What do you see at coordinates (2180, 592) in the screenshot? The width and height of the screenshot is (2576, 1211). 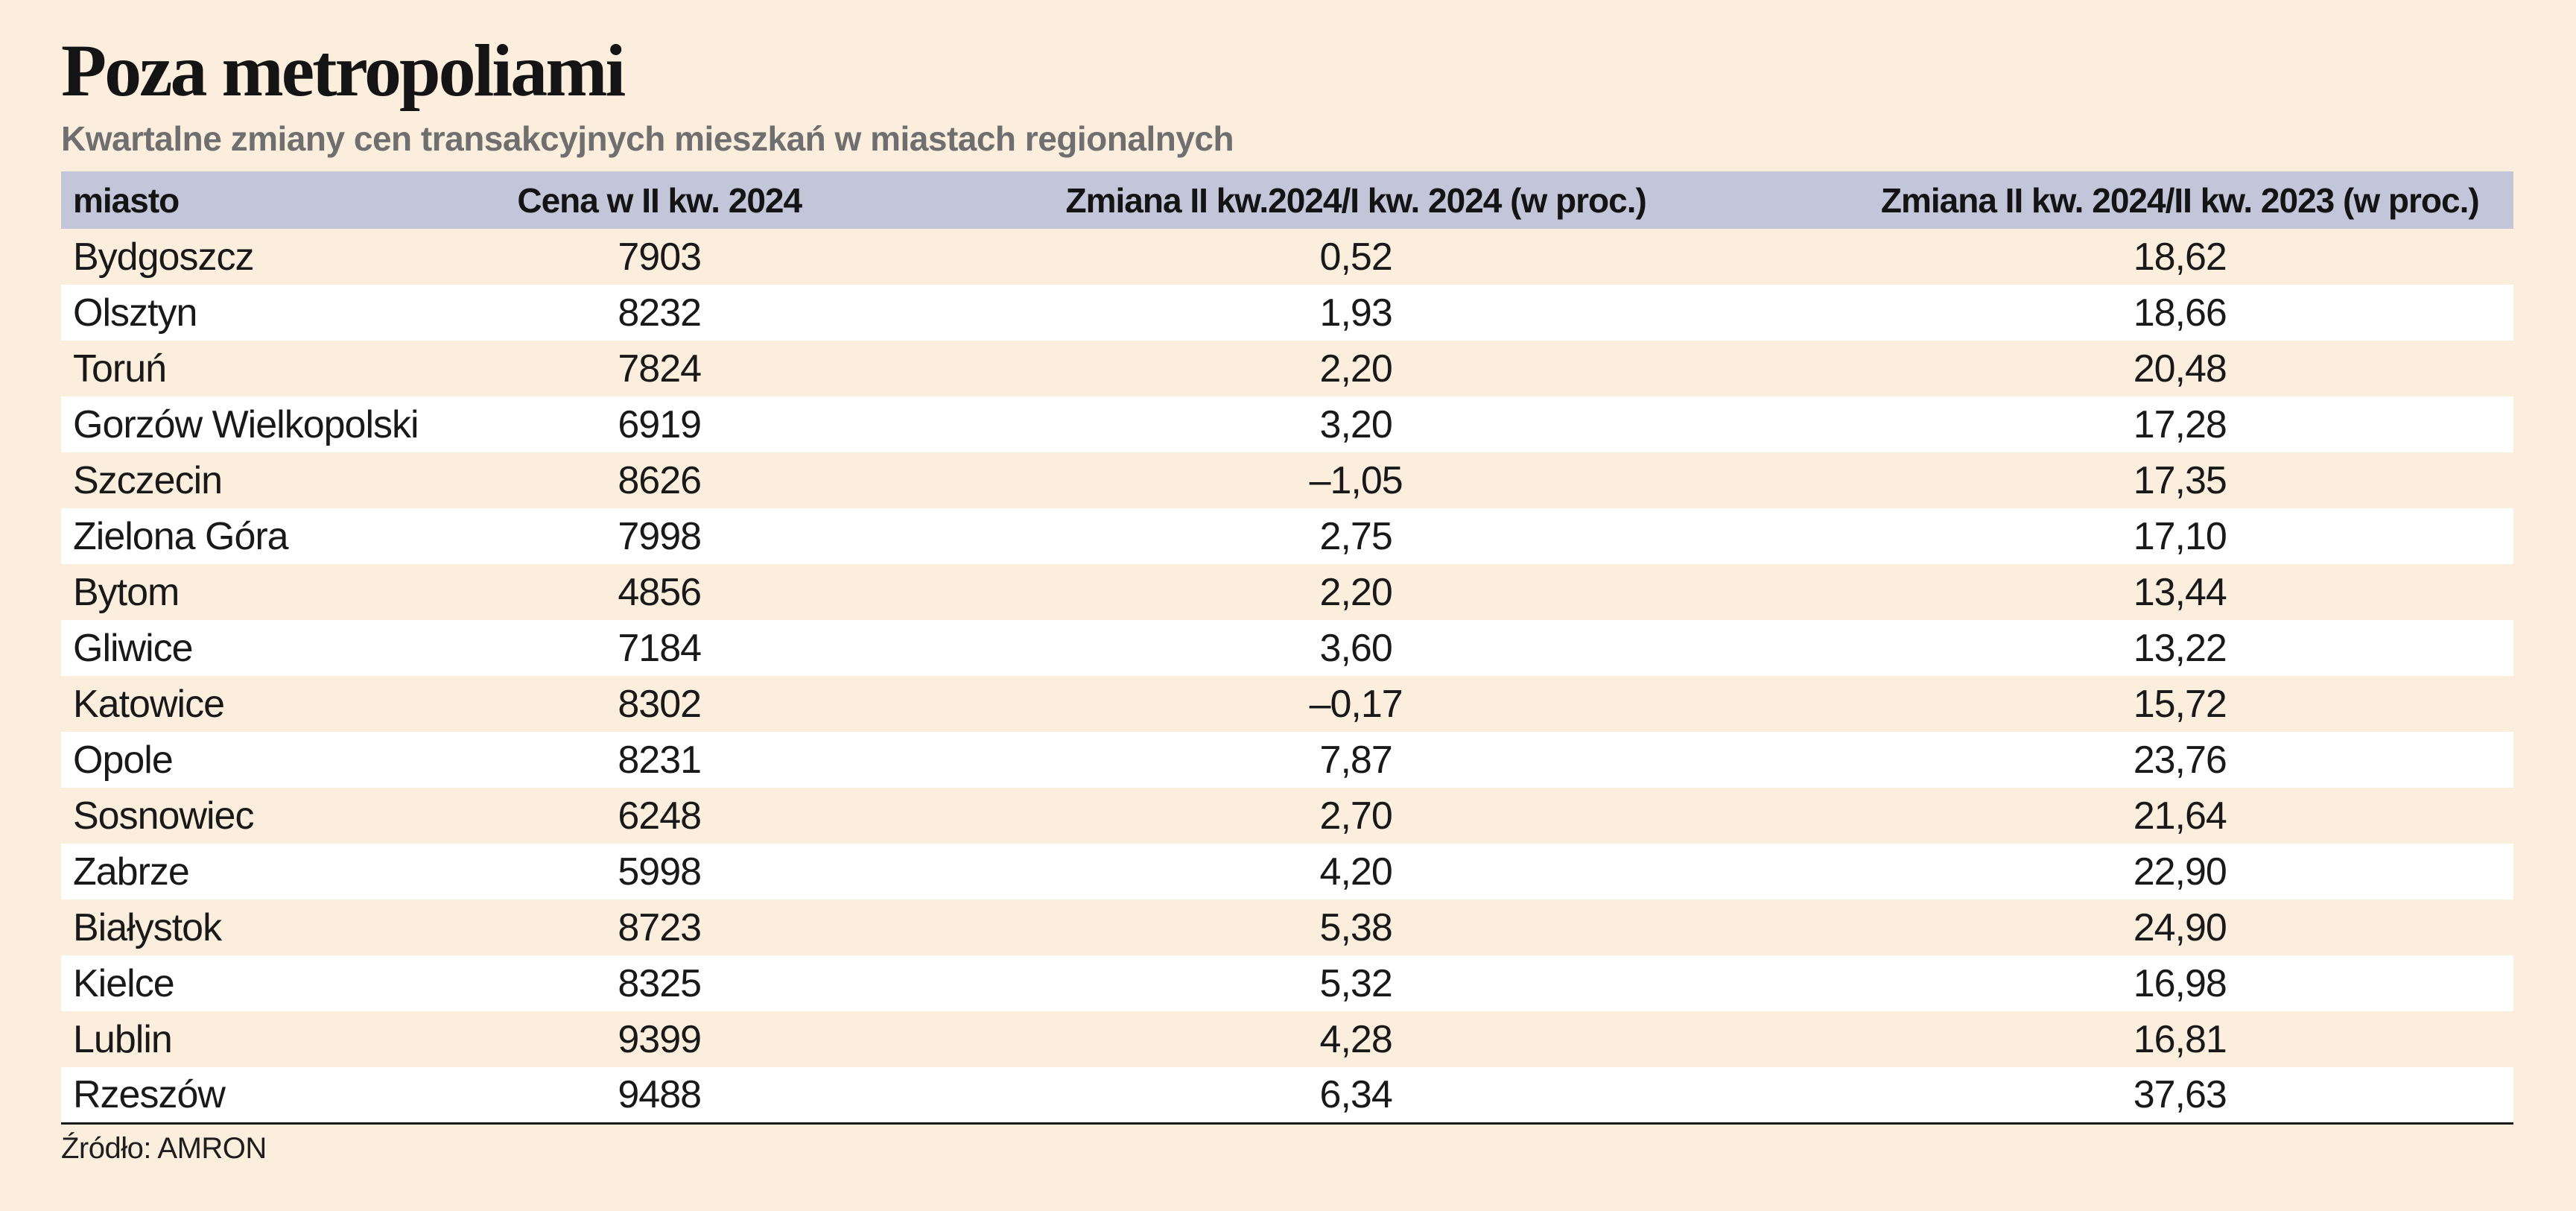 I see `yoy-change-cell: 13,44` at bounding box center [2180, 592].